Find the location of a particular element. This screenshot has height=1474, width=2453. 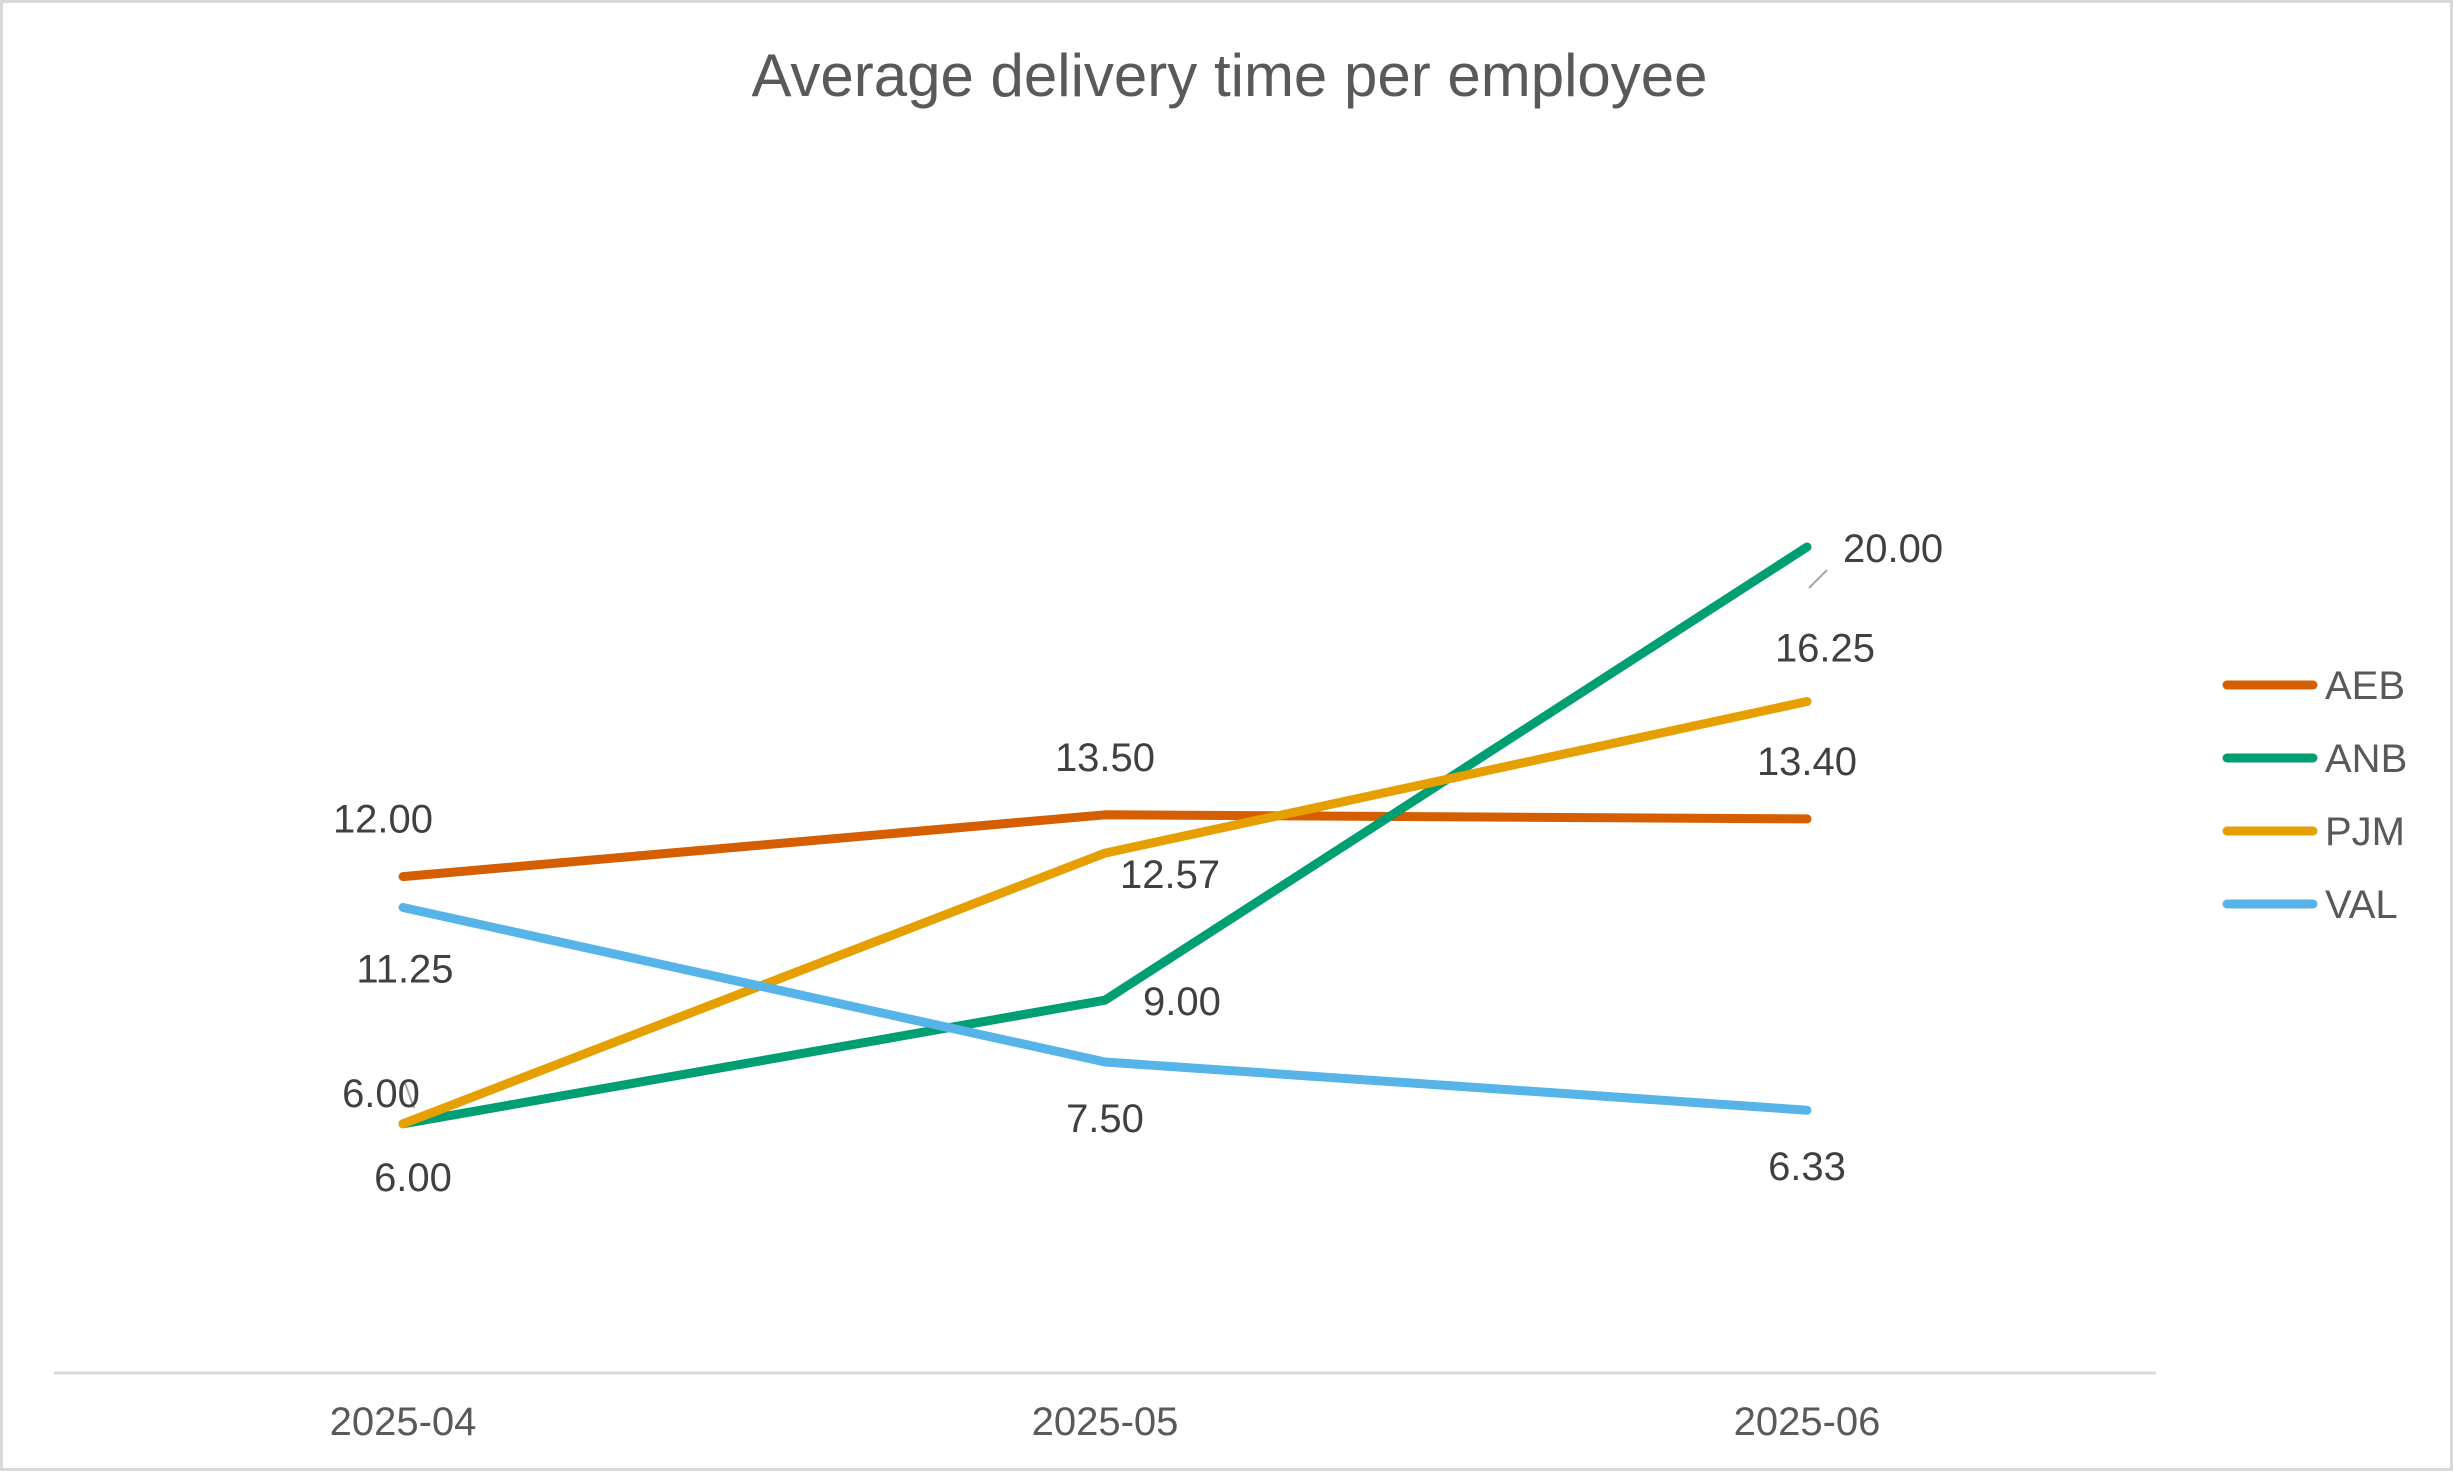

x-tick-label: 2025-05 is located at coordinates (1105, 1422).